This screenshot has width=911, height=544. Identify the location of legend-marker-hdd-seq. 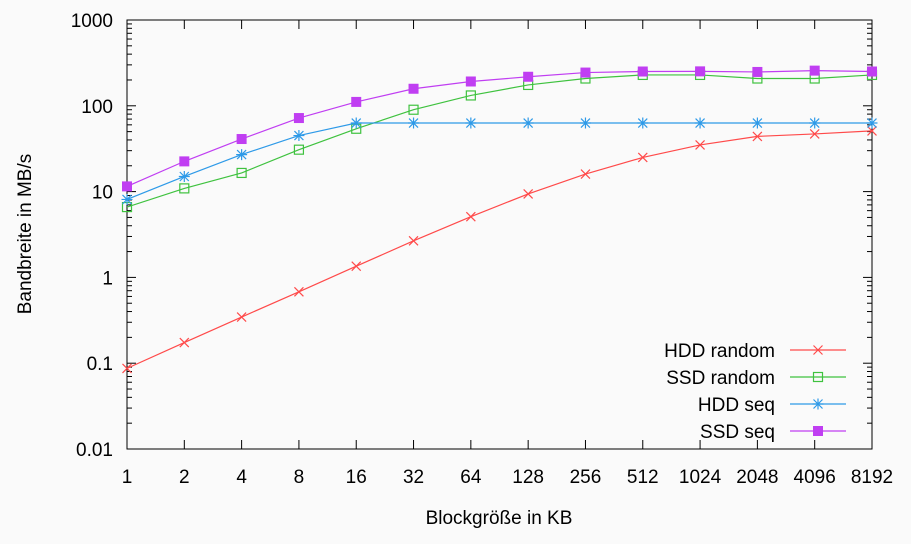
(818, 404).